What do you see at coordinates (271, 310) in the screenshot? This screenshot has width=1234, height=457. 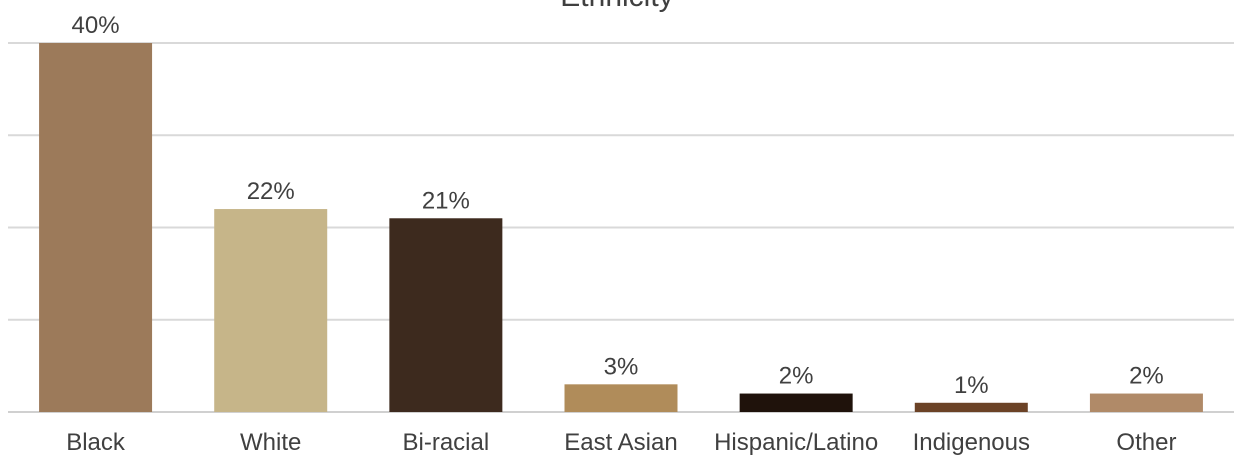 I see `bar-white` at bounding box center [271, 310].